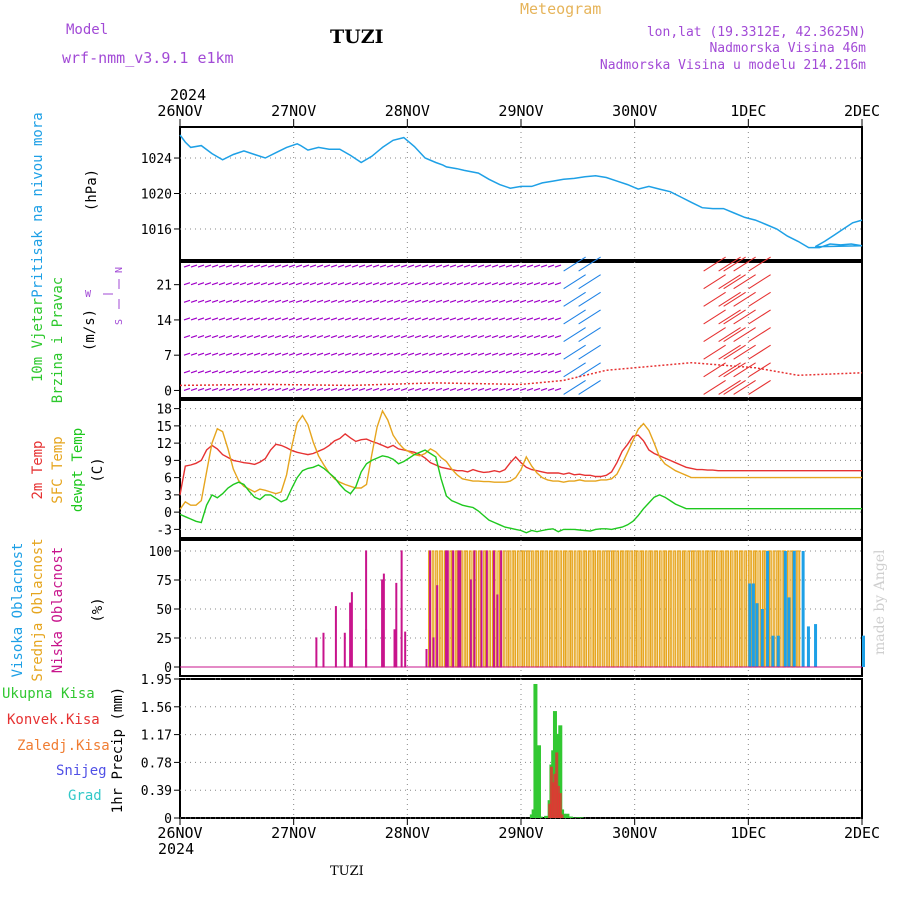 The image size is (900, 900). Describe the element at coordinates (38, 609) in the screenshot. I see `mid-cloud-label: Srednja Oblacnost` at that location.